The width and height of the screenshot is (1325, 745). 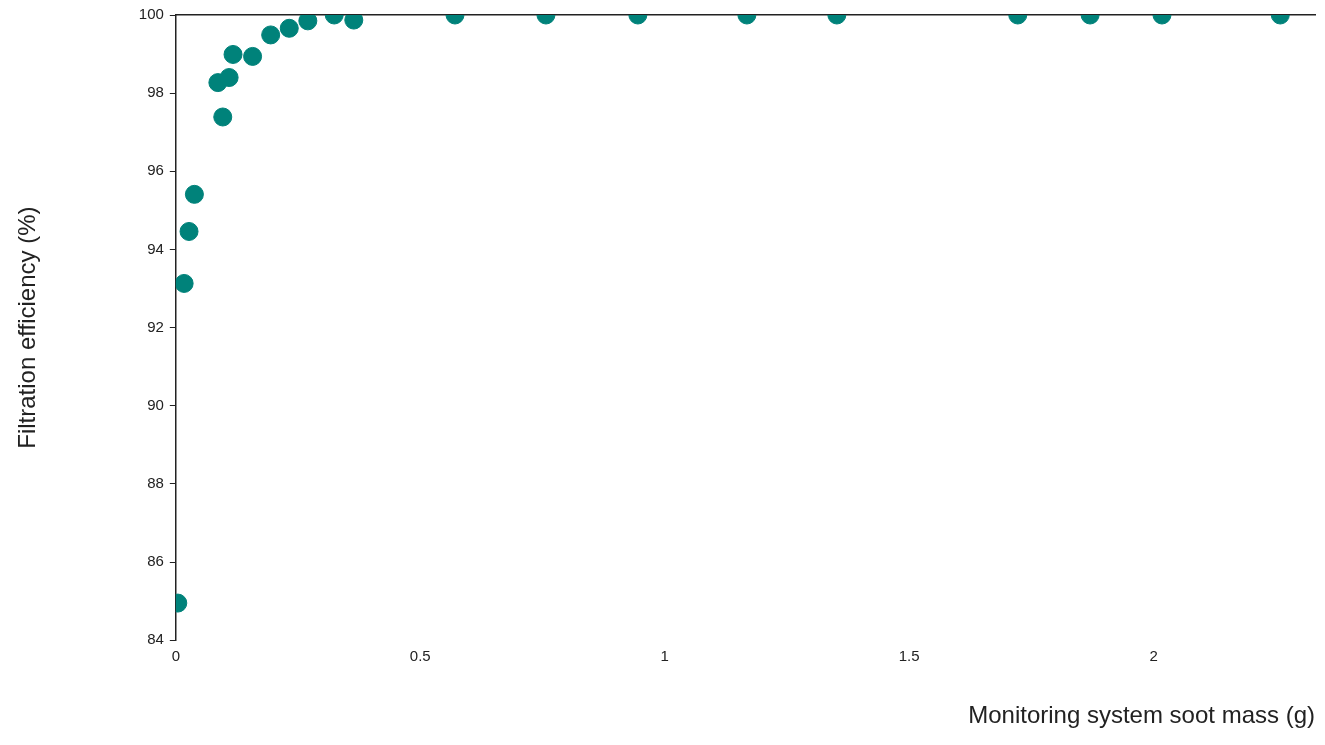 I want to click on x-tick-label: 1.5, so click(x=909, y=656).